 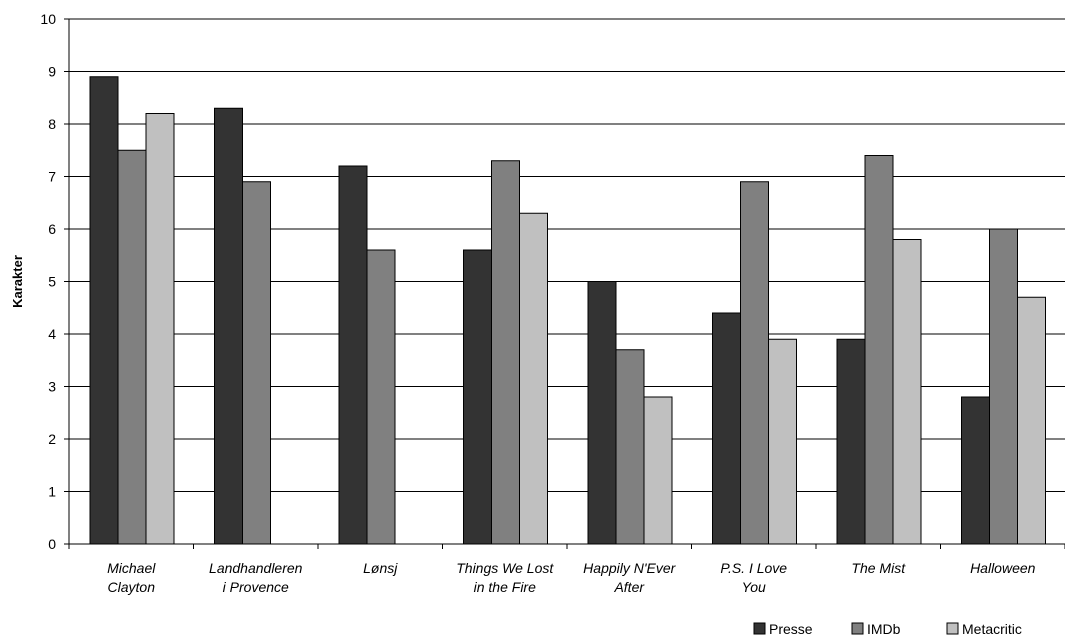 What do you see at coordinates (52, 492) in the screenshot?
I see `y-tick-label: 1` at bounding box center [52, 492].